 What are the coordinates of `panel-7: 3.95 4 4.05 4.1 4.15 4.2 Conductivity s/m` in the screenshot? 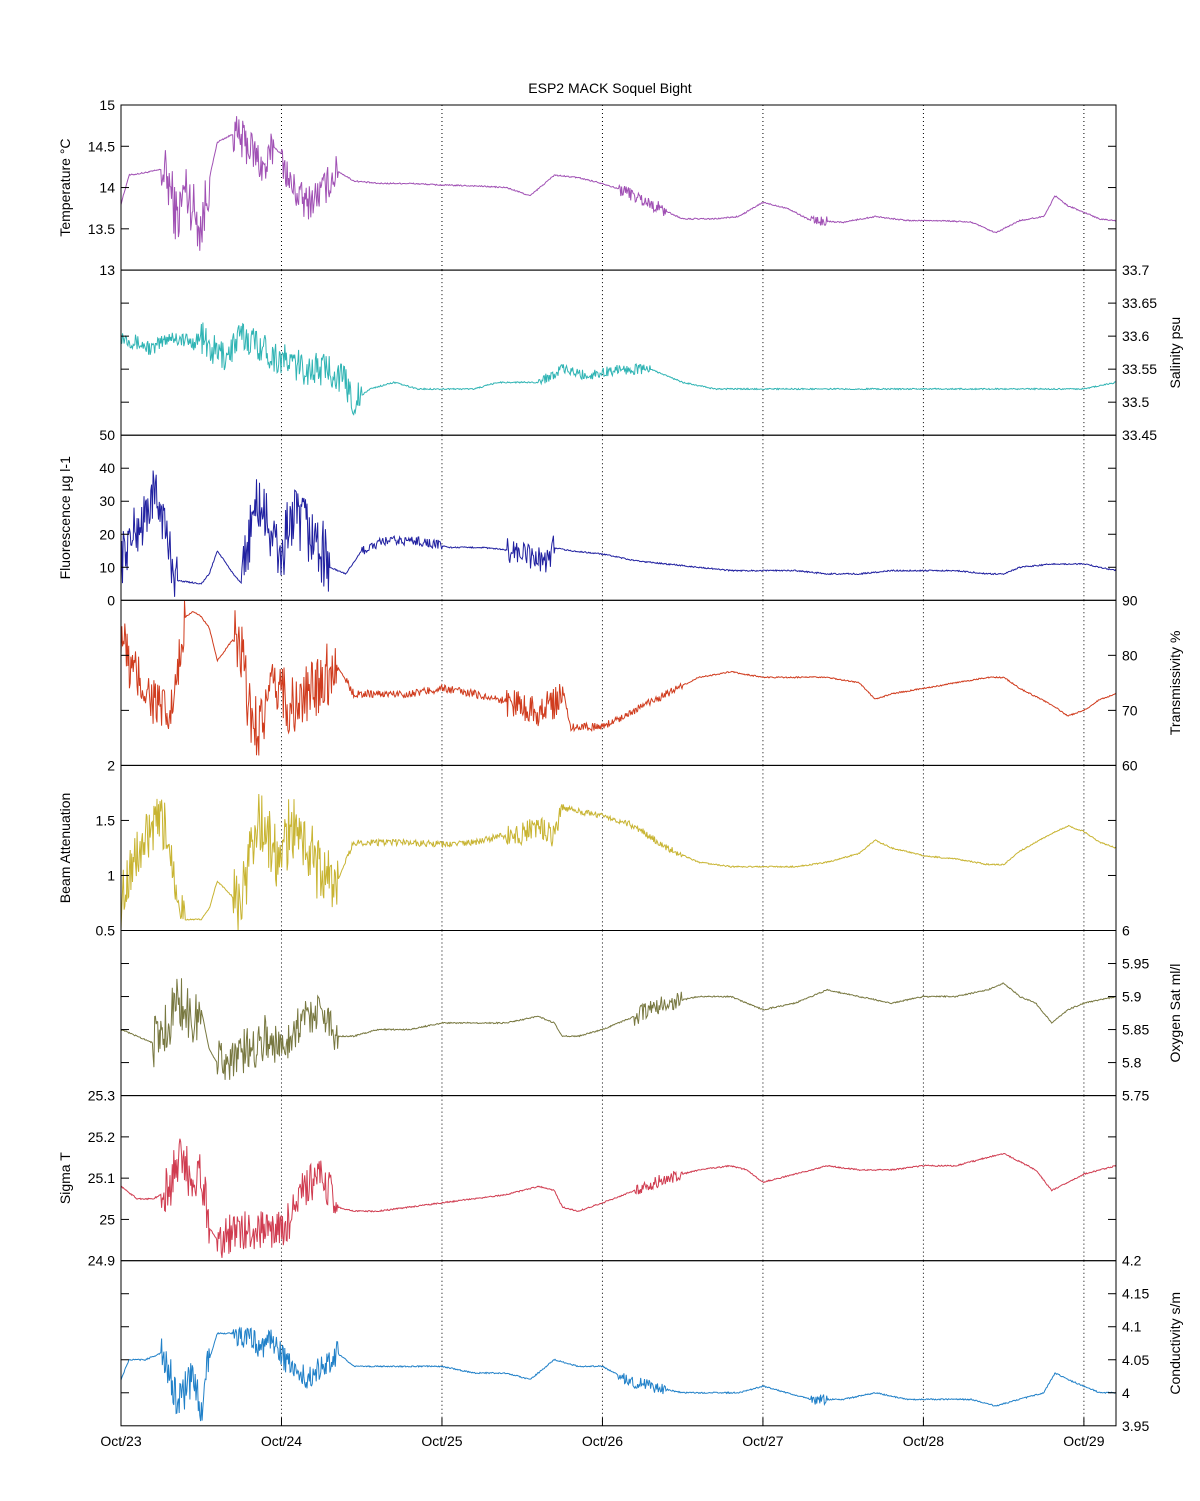 It's located at (651, 1343).